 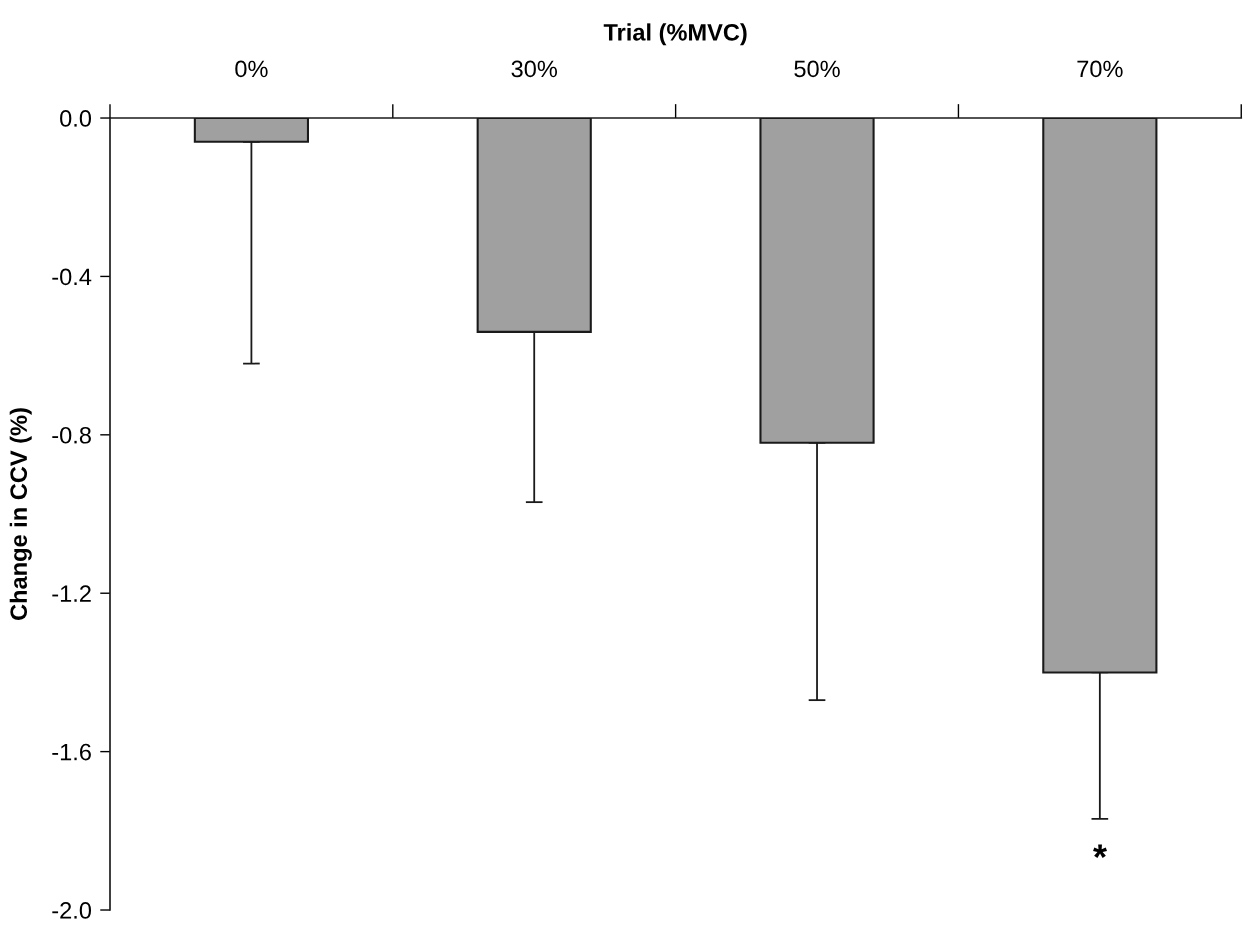 What do you see at coordinates (72, 910) in the screenshot?
I see `y-tick-label: -2.0` at bounding box center [72, 910].